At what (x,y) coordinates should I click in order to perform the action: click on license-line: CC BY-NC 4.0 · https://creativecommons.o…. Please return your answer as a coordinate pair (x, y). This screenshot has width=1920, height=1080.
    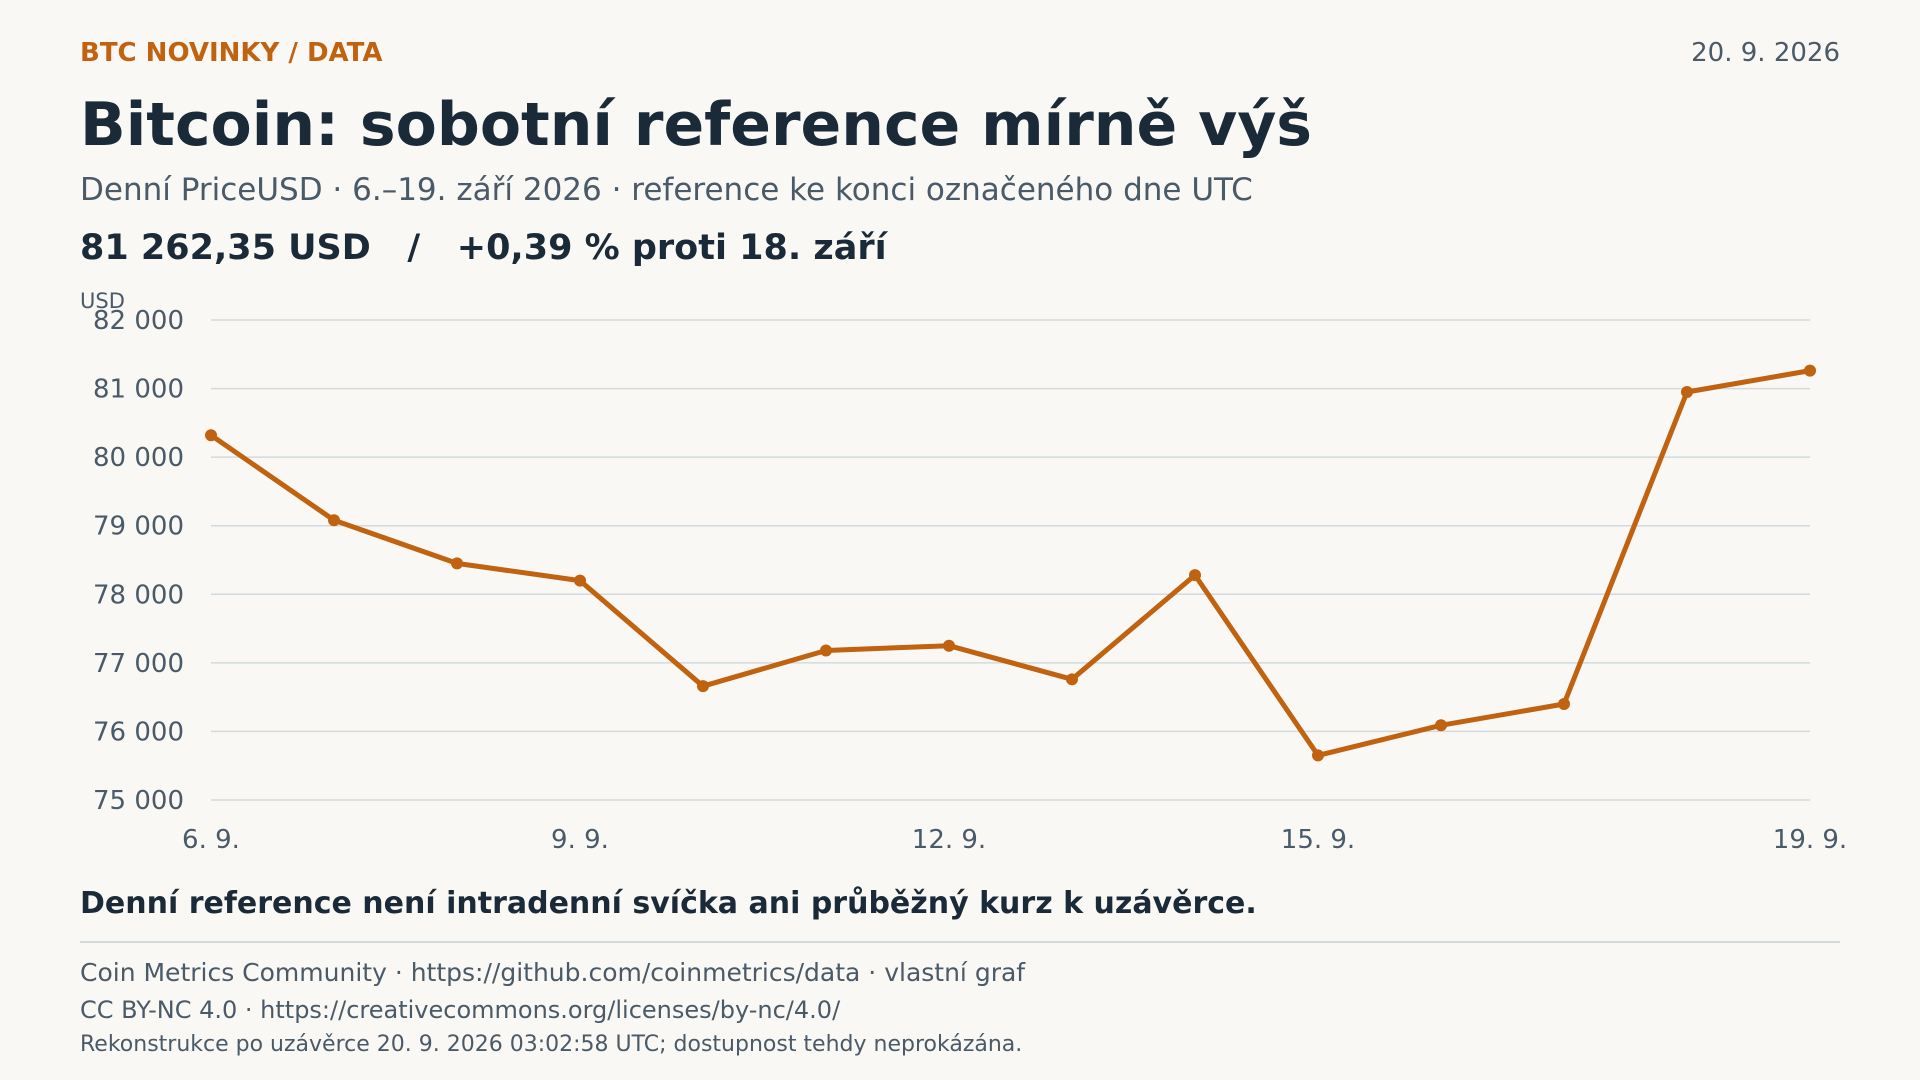
    Looking at the image, I should click on (460, 1010).